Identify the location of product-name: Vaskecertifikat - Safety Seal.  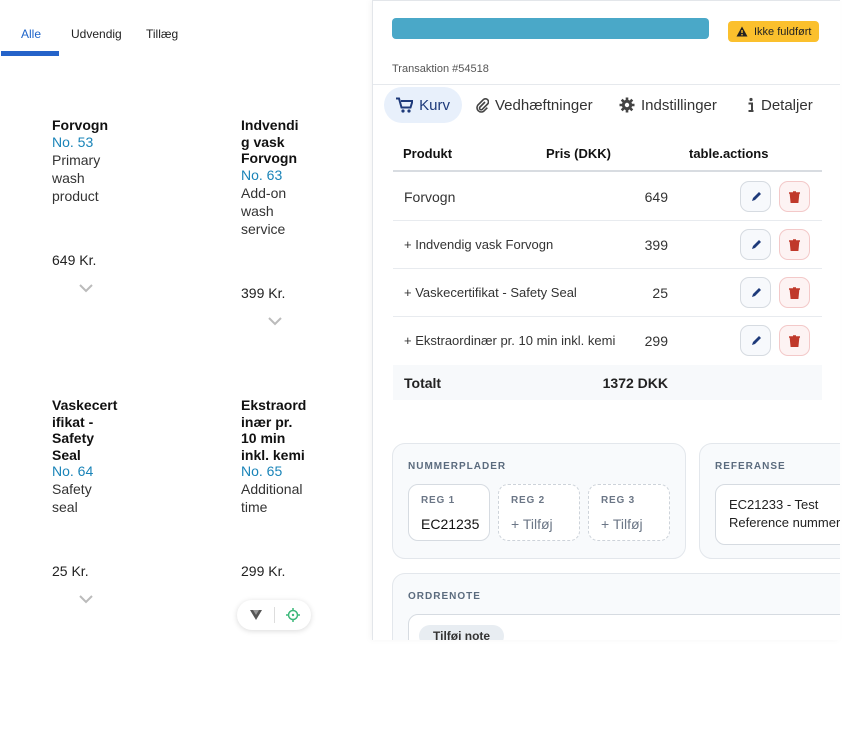
(85, 430).